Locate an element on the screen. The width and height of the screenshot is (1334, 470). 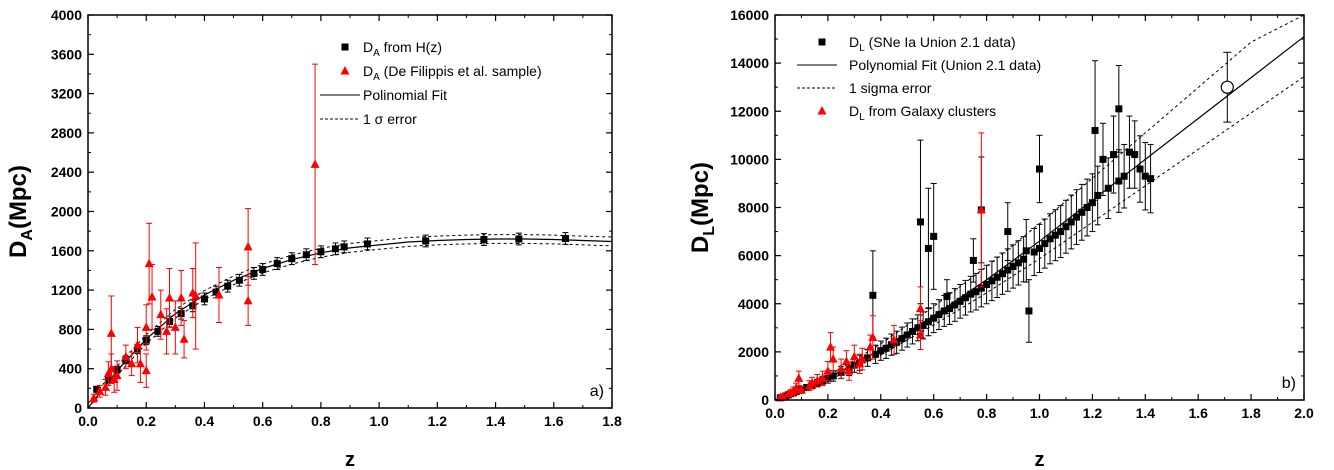
x-tick-label: 0.6 is located at coordinates (934, 413).